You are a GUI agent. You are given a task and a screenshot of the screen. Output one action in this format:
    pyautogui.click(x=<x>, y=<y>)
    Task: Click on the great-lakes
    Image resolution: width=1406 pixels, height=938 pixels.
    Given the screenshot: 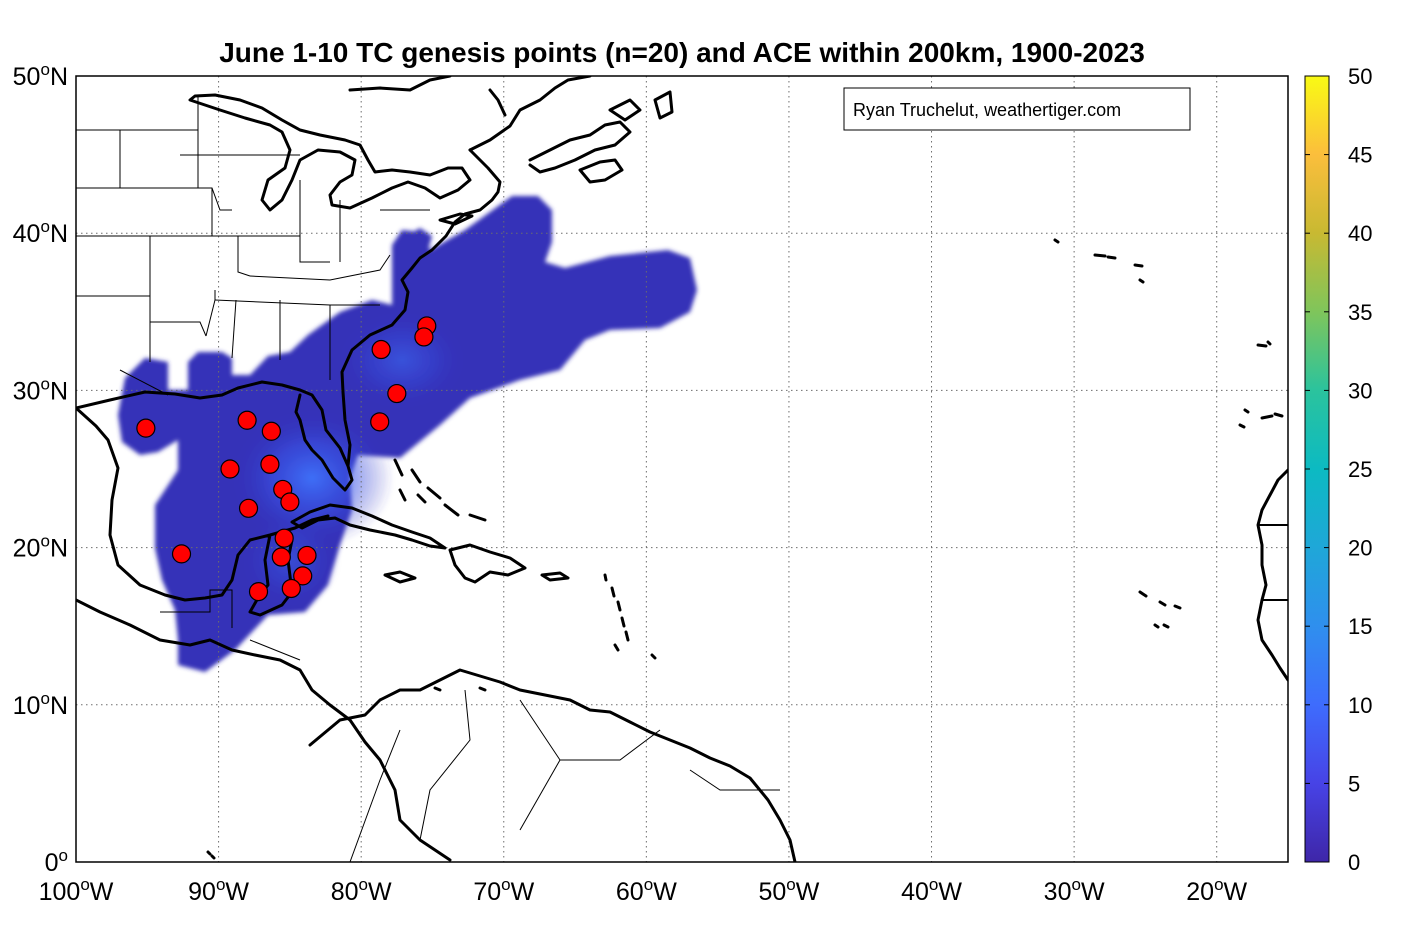 What is the action you would take?
    pyautogui.click(x=330, y=152)
    